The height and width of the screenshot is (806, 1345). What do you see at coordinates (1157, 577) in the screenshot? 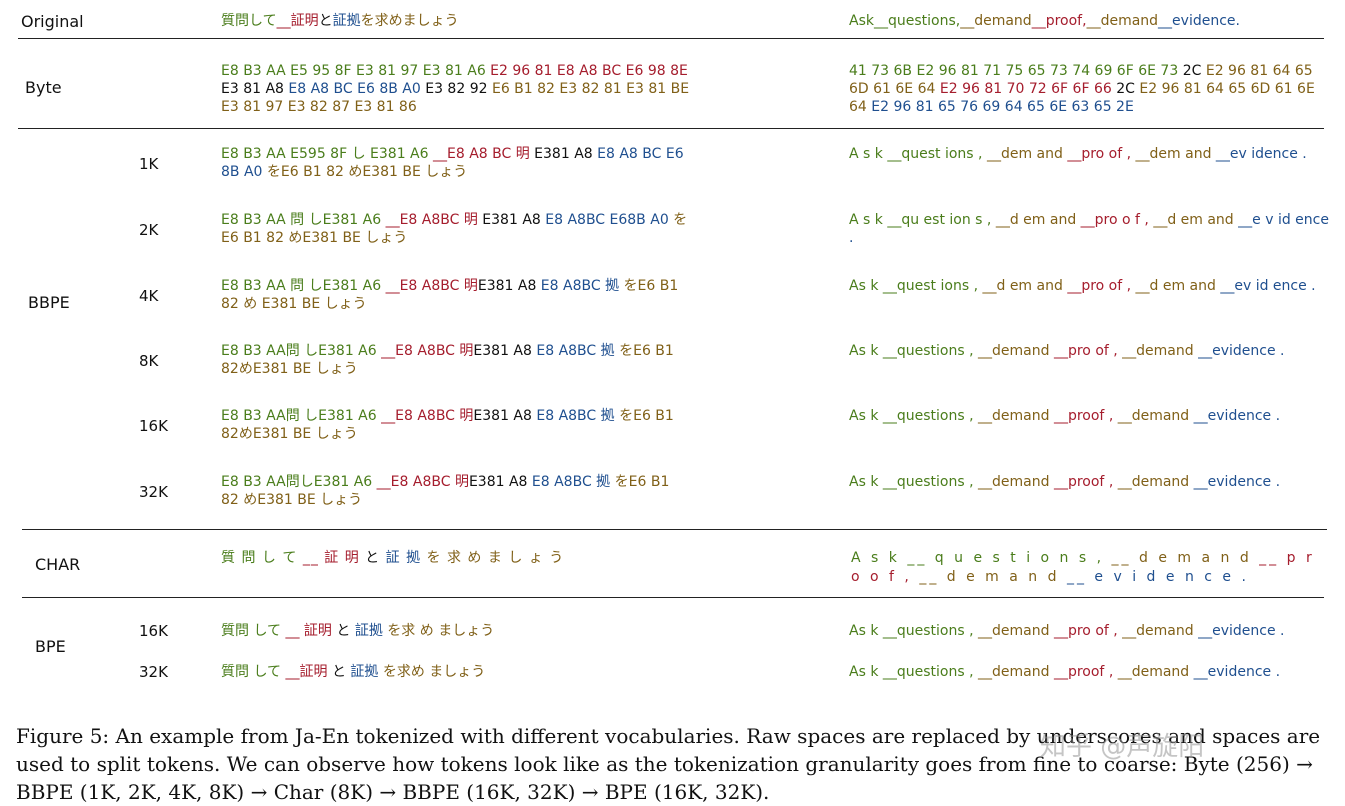
I see `token: __ e v i d e n c e .` at bounding box center [1157, 577].